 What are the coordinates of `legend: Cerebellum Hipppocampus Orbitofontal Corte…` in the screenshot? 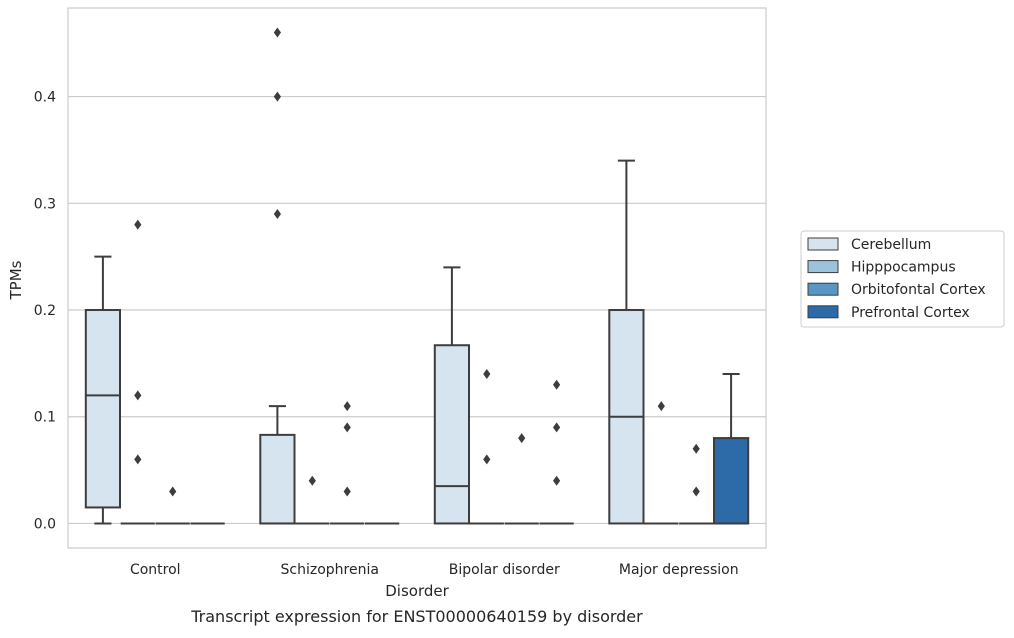 It's located at (902, 279).